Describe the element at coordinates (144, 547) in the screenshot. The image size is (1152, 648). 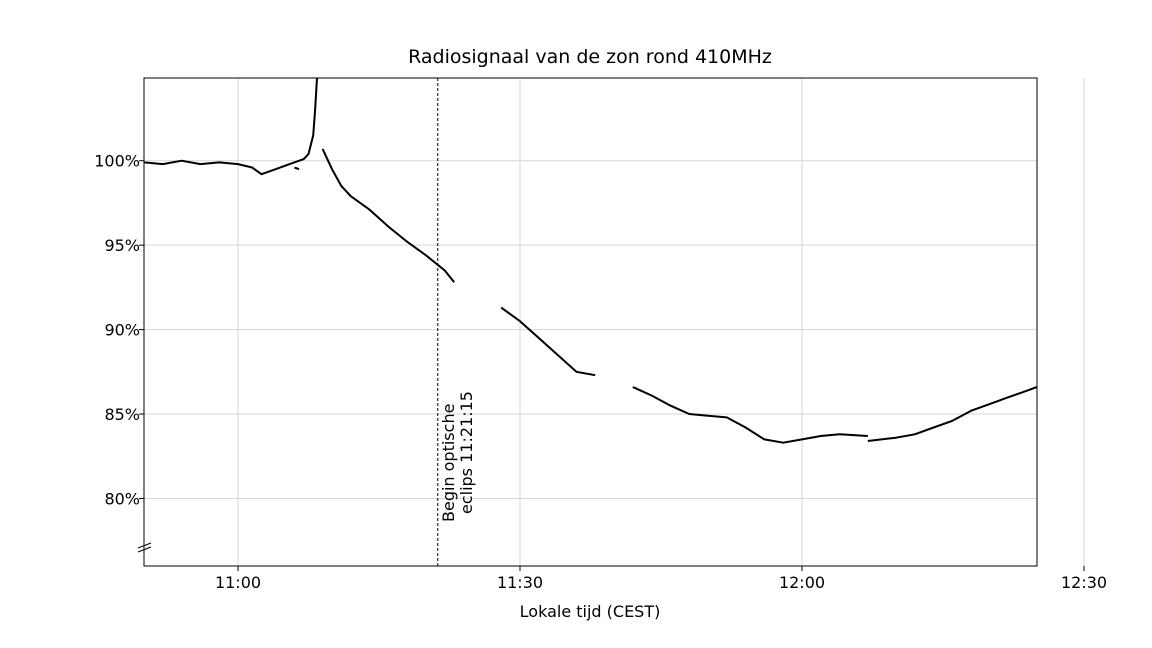
I see `axis-break-icon` at that location.